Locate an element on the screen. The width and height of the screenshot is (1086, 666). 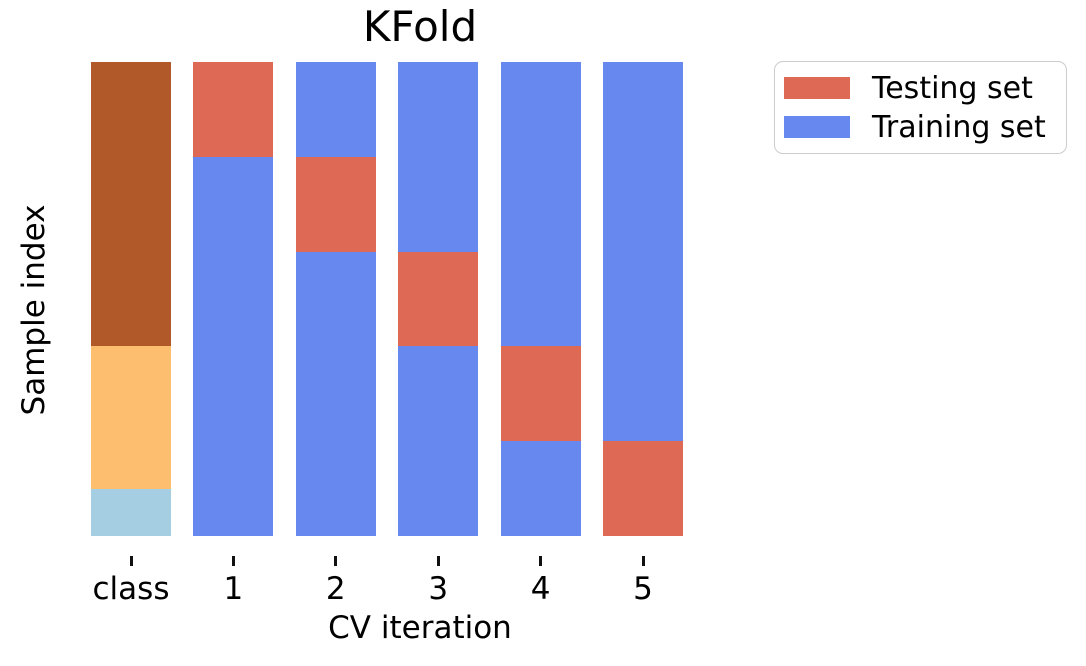
x-tick-label-5: 5 is located at coordinates (643, 589).